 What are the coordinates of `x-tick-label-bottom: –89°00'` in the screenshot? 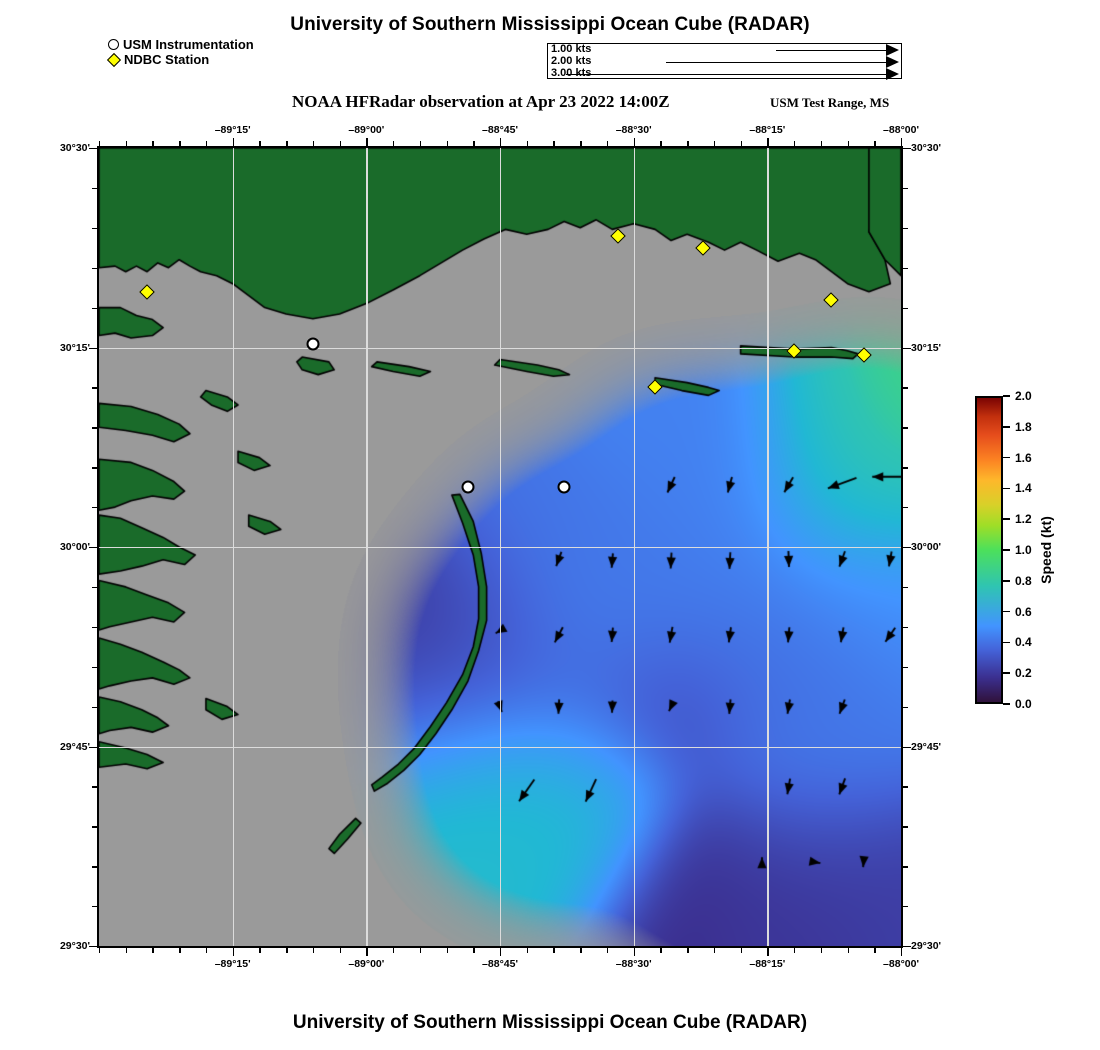 It's located at (366, 964).